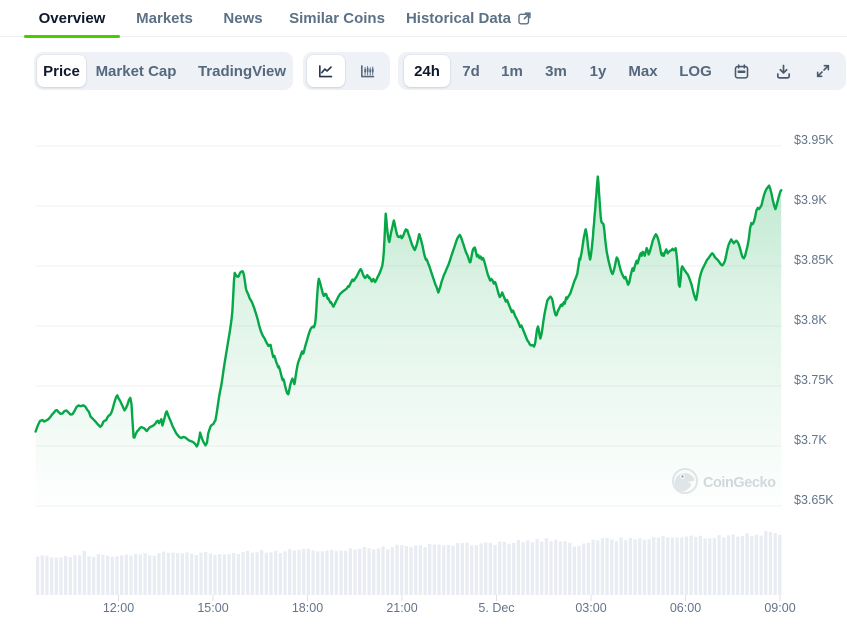 The image size is (847, 634). Describe the element at coordinates (242, 71) in the screenshot. I see `tradingview-view-button: TradingView` at that location.